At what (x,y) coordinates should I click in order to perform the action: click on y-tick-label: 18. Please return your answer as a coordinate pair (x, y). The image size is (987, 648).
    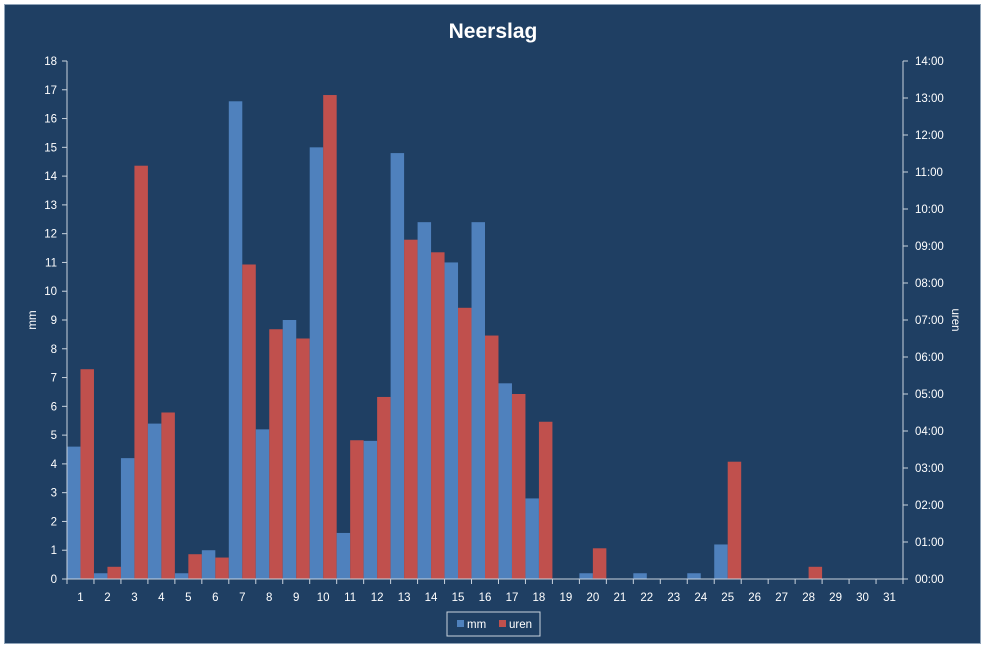
    Looking at the image, I should click on (50, 62).